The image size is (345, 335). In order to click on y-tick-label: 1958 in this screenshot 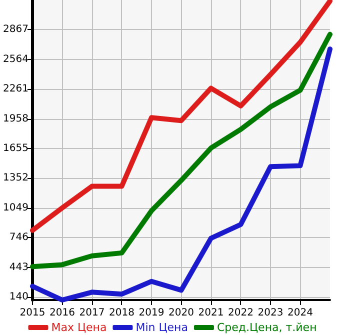, I will do `click(15, 118)`.